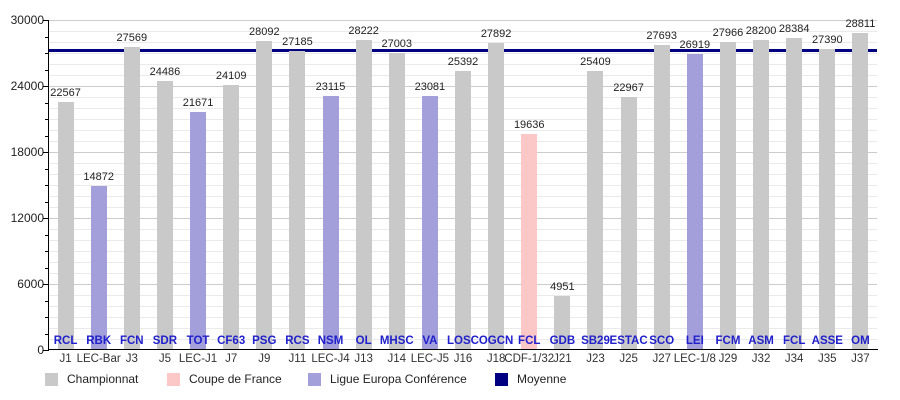 This screenshot has width=900, height=400. Describe the element at coordinates (860, 24) in the screenshot. I see `bar-value-label: 28811` at that location.